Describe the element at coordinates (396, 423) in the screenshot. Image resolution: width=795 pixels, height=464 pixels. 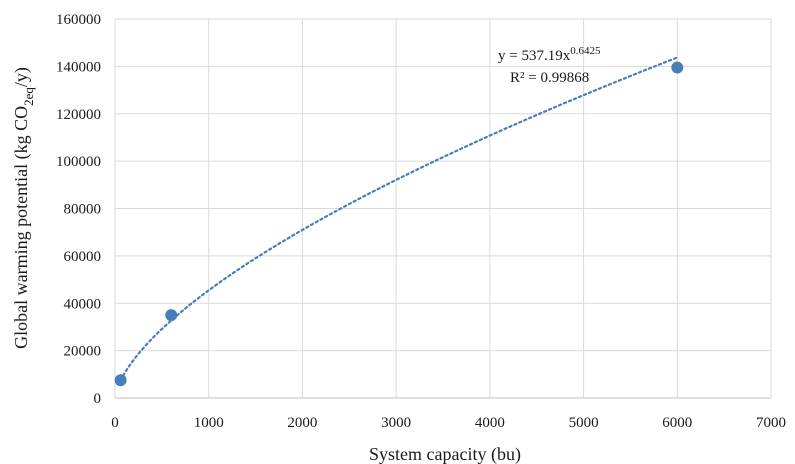
I see `x-tick-label: 3000` at that location.